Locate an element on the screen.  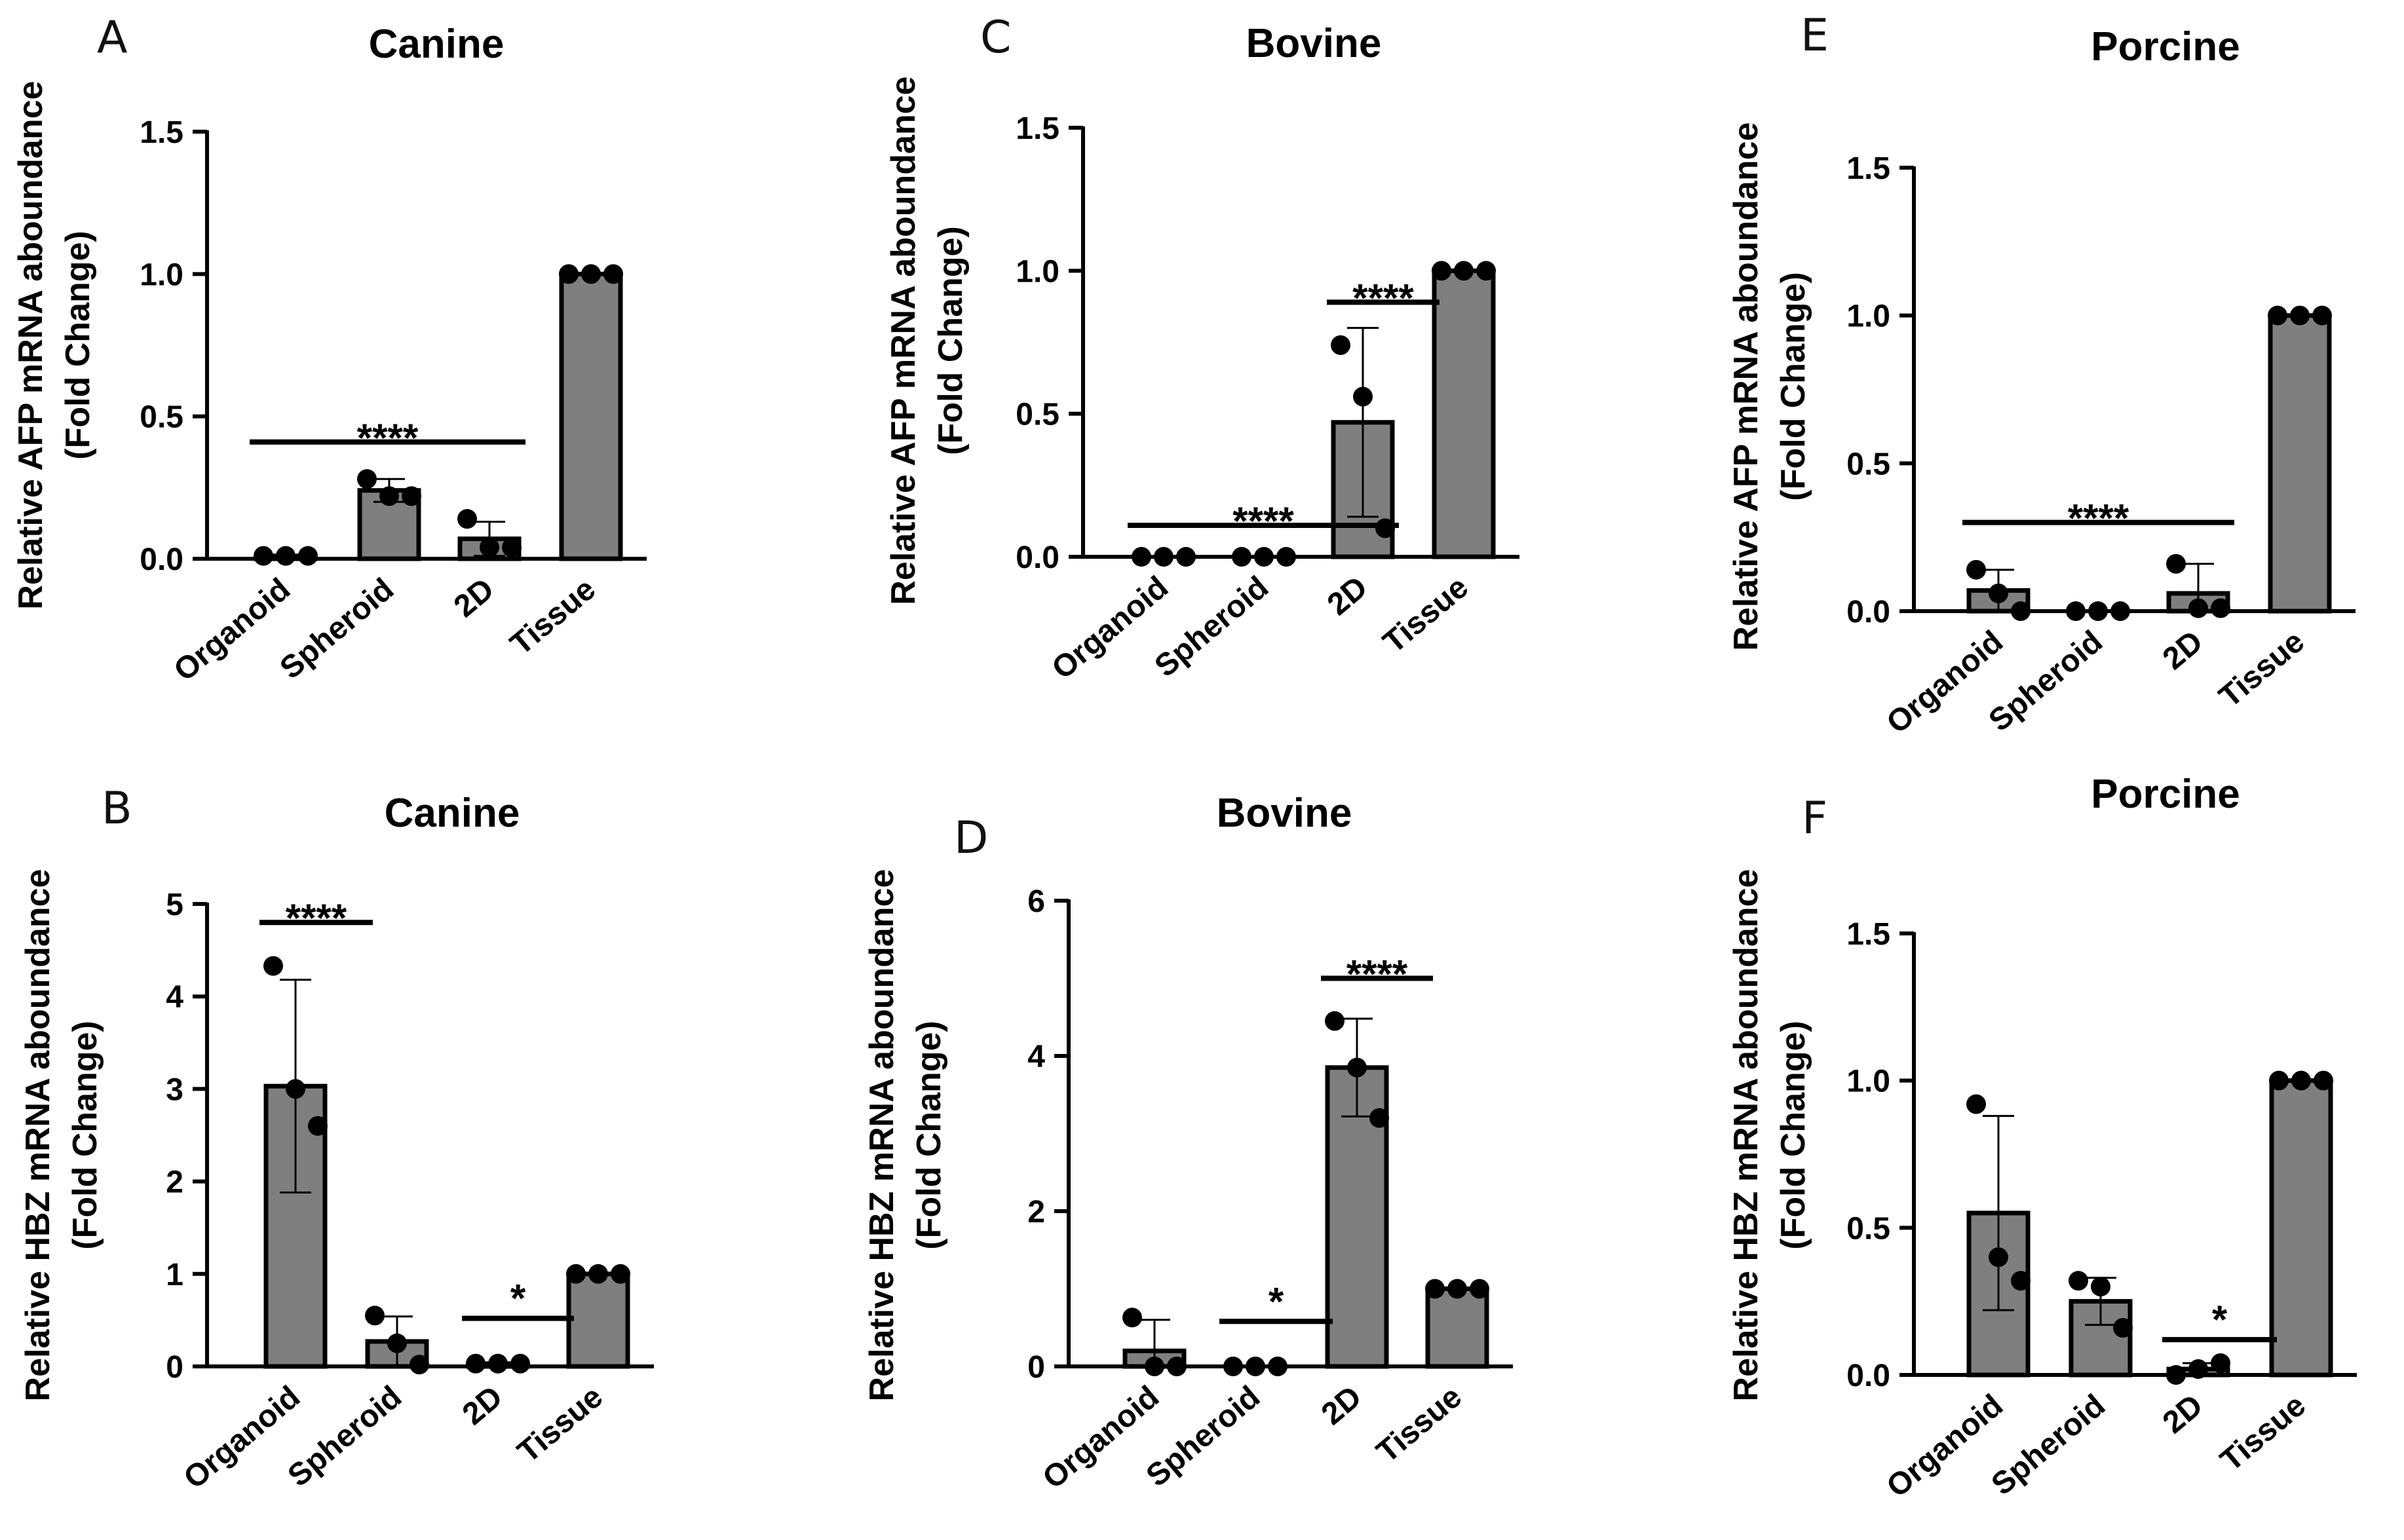
panel-d-significance-label: **** is located at coordinates (1377, 974).